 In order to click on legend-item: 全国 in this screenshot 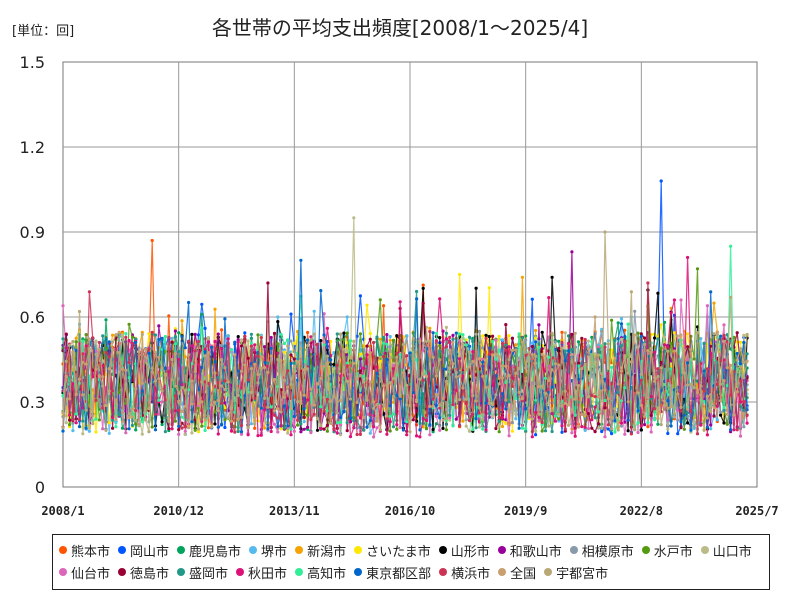, I will do `click(517, 572)`.